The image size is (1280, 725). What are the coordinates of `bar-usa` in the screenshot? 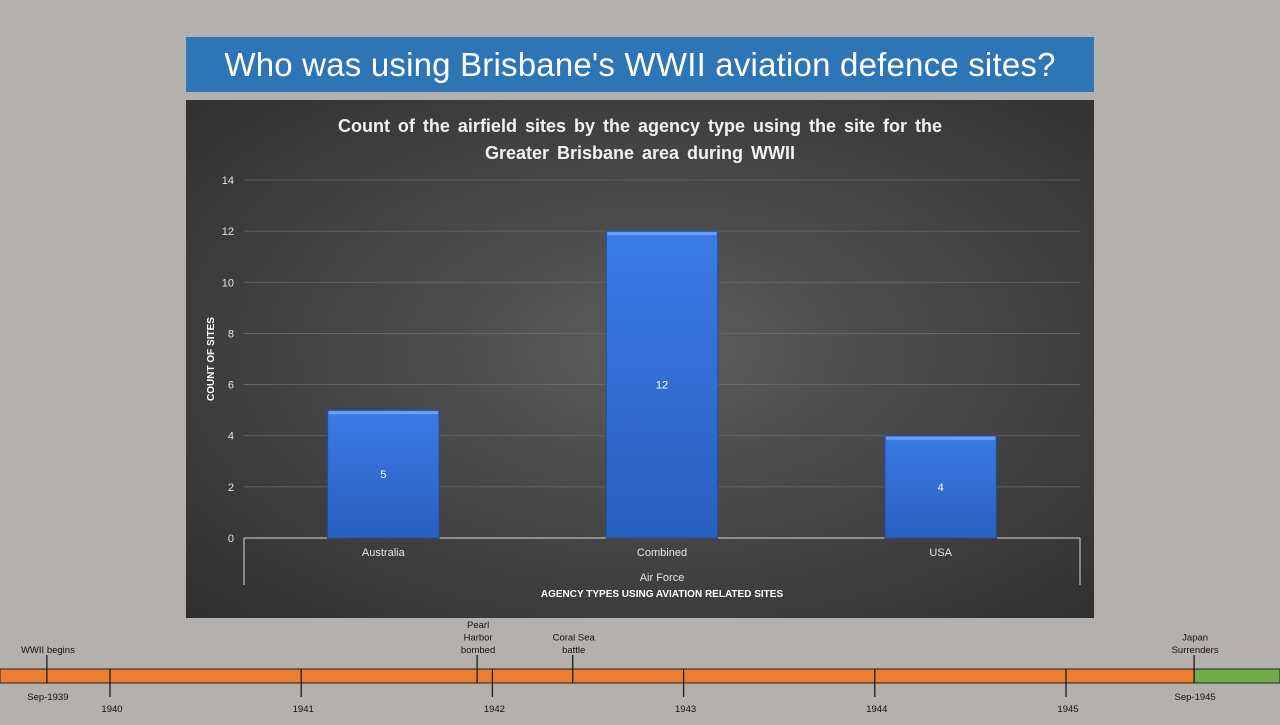 It's located at (940, 487).